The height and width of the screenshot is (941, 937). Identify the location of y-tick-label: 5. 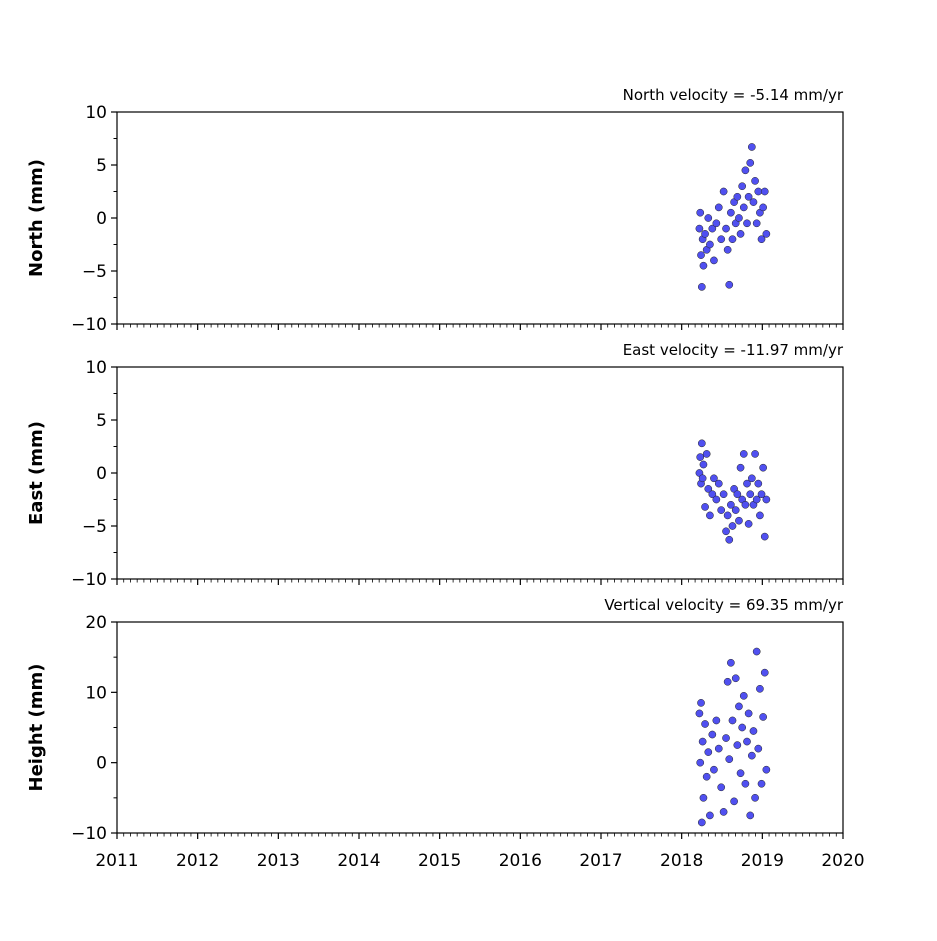
(101, 421).